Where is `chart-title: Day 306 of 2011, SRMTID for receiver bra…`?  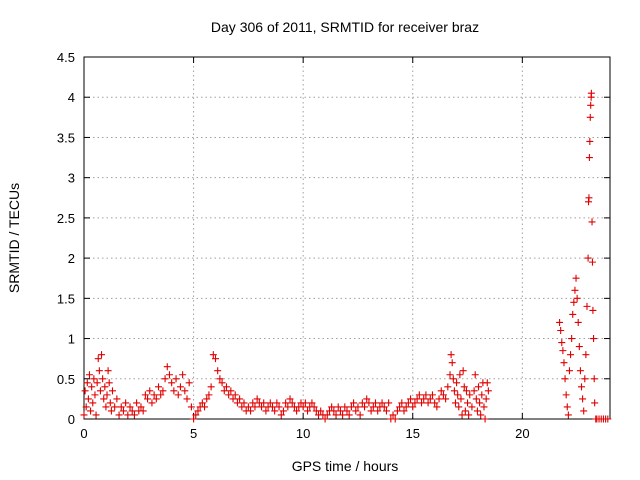 chart-title: Day 306 of 2011, SRMTID for receiver bra… is located at coordinates (345, 27).